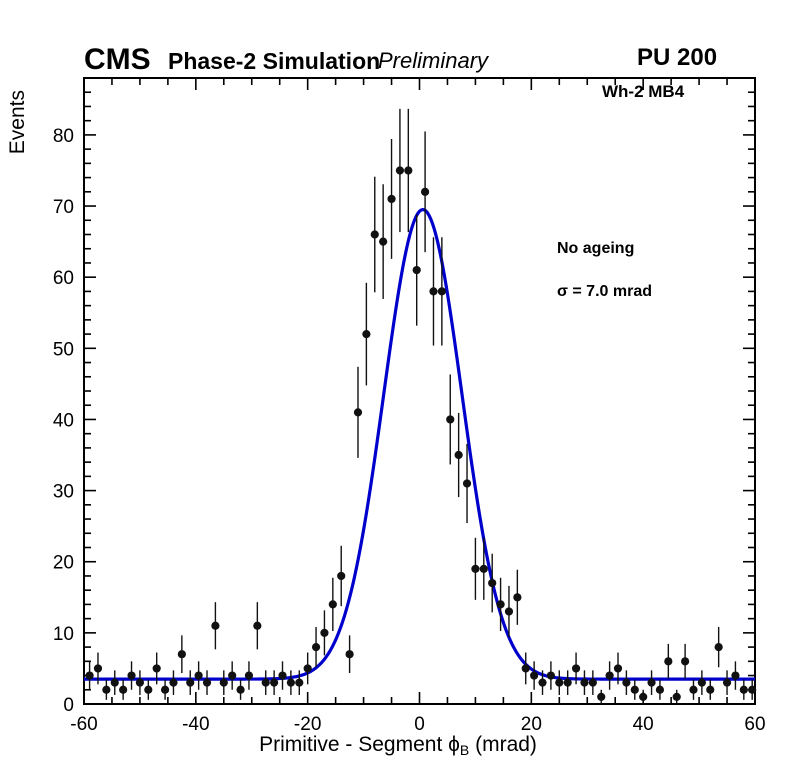  I want to click on svg-text: -20, so click(307, 724).